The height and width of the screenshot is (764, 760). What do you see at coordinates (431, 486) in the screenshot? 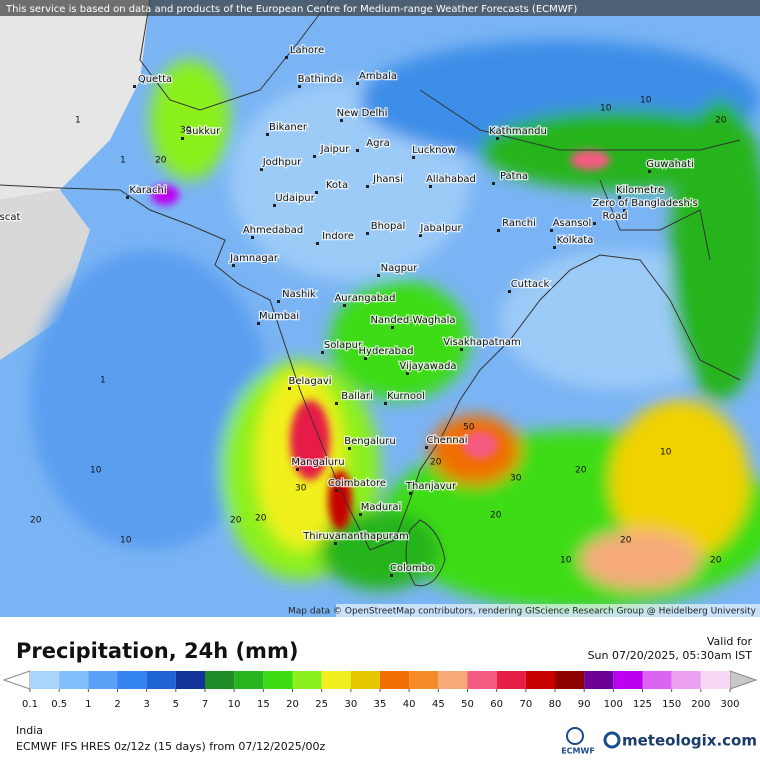
I see `city-label: Thanjavur` at bounding box center [431, 486].